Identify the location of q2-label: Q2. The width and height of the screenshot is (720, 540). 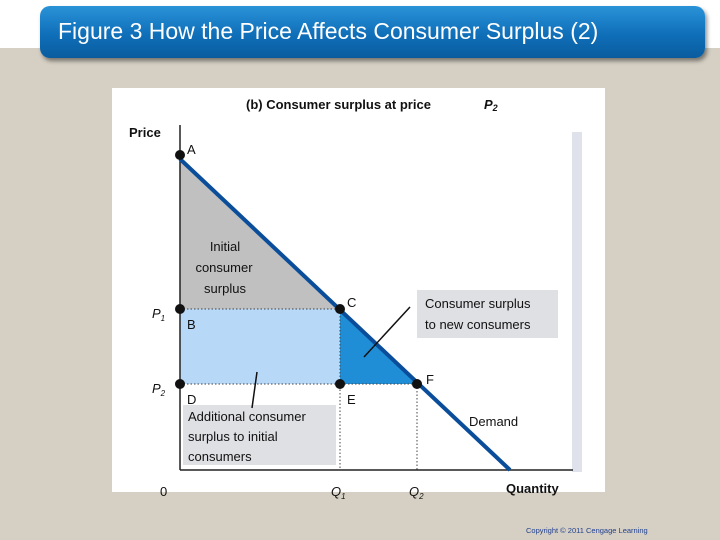
(416, 492).